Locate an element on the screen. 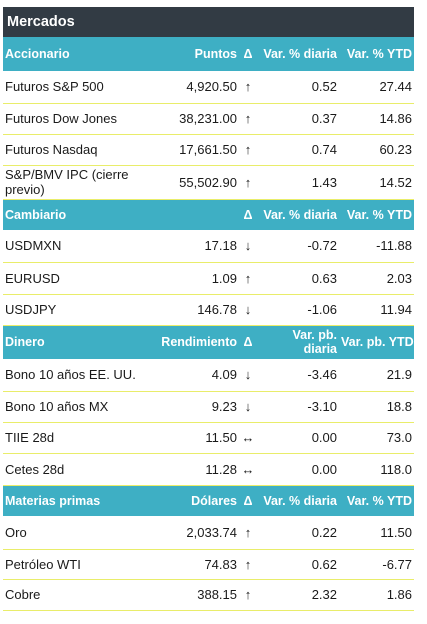  section-header-row: Cambiario Δ Var. % diaria Var. % YTD is located at coordinates (208, 214).